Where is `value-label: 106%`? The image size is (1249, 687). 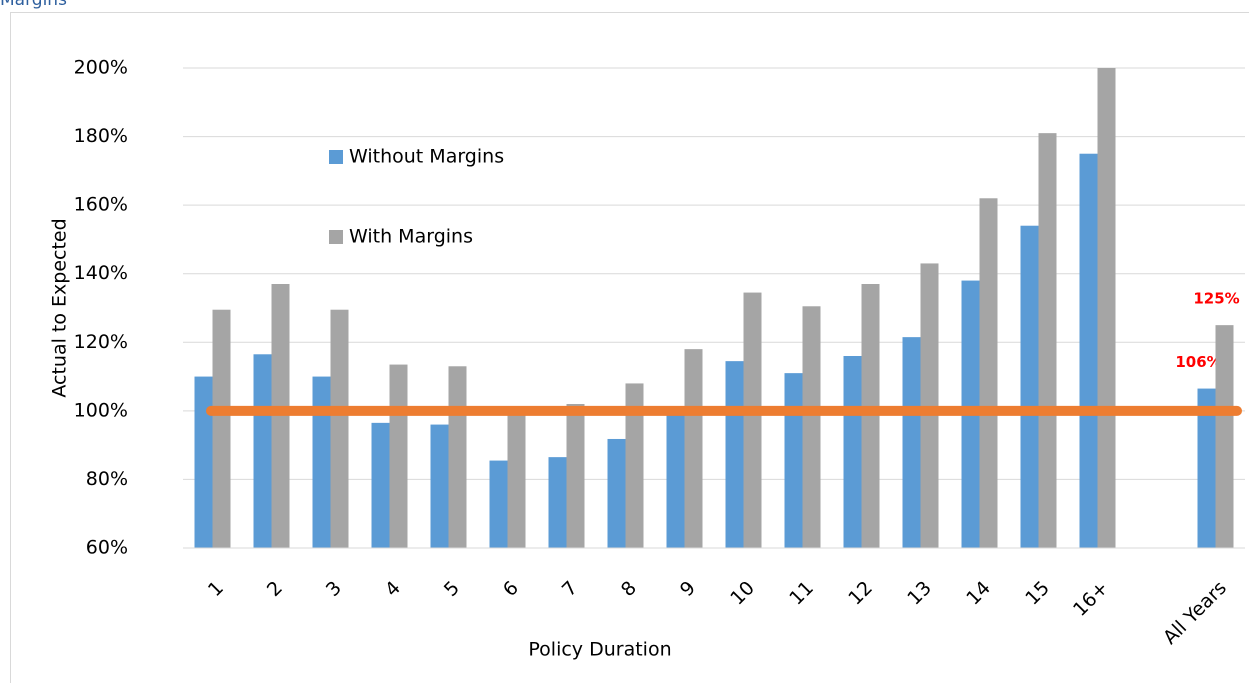
value-label: 106% is located at coordinates (1198, 362).